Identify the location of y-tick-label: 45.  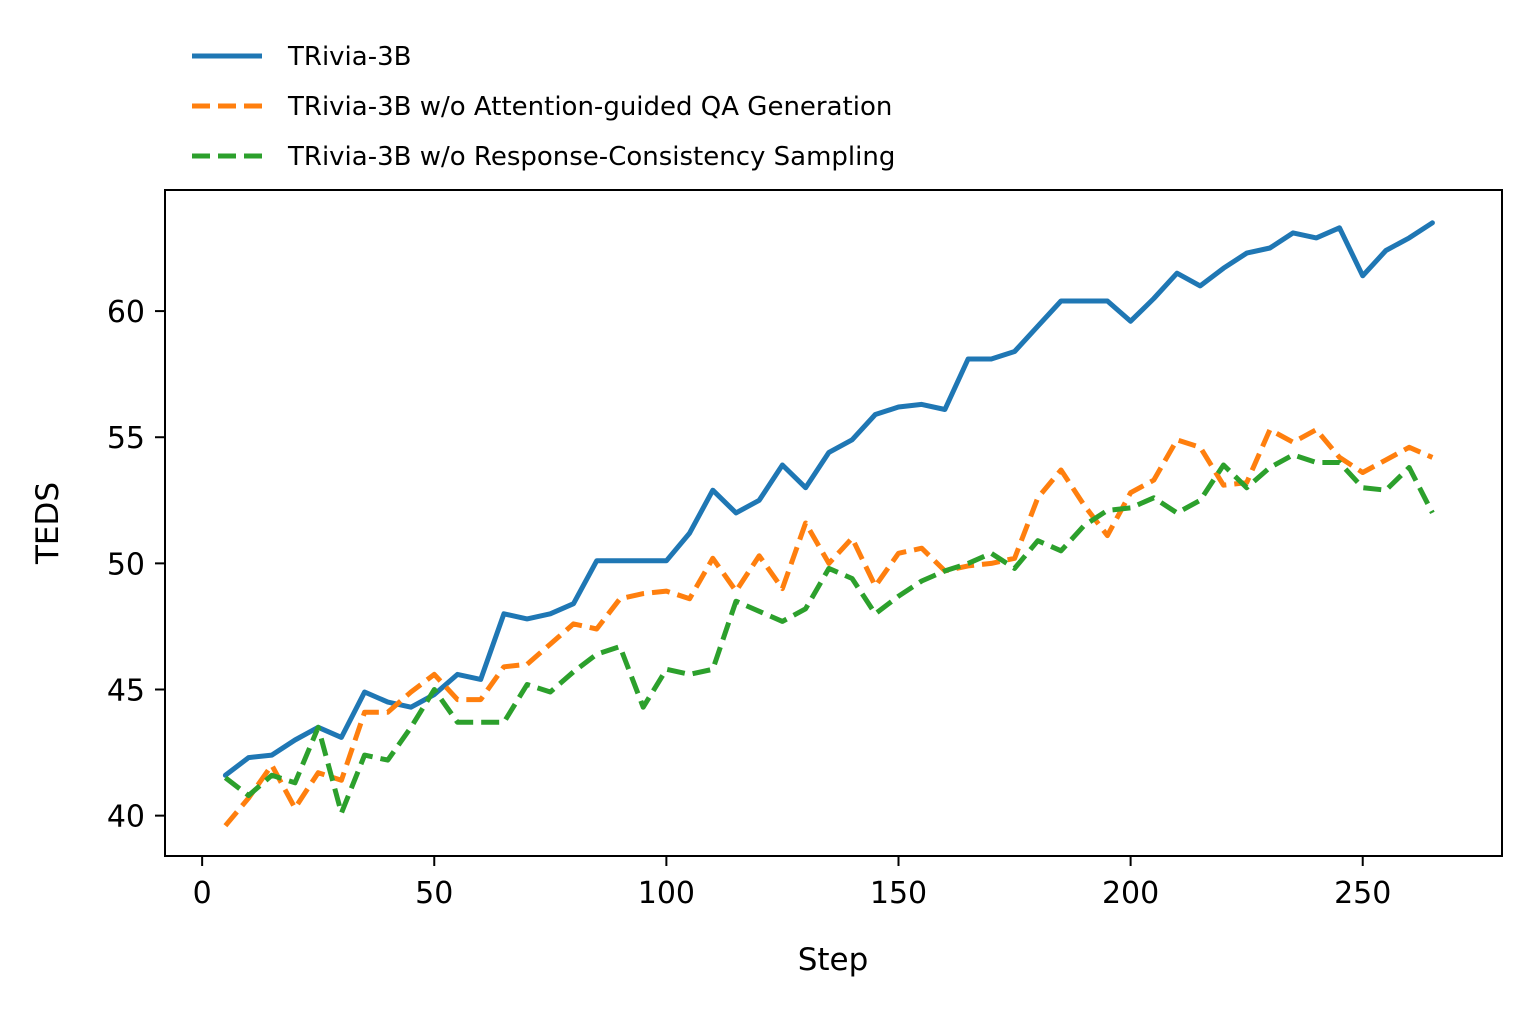
(126, 691).